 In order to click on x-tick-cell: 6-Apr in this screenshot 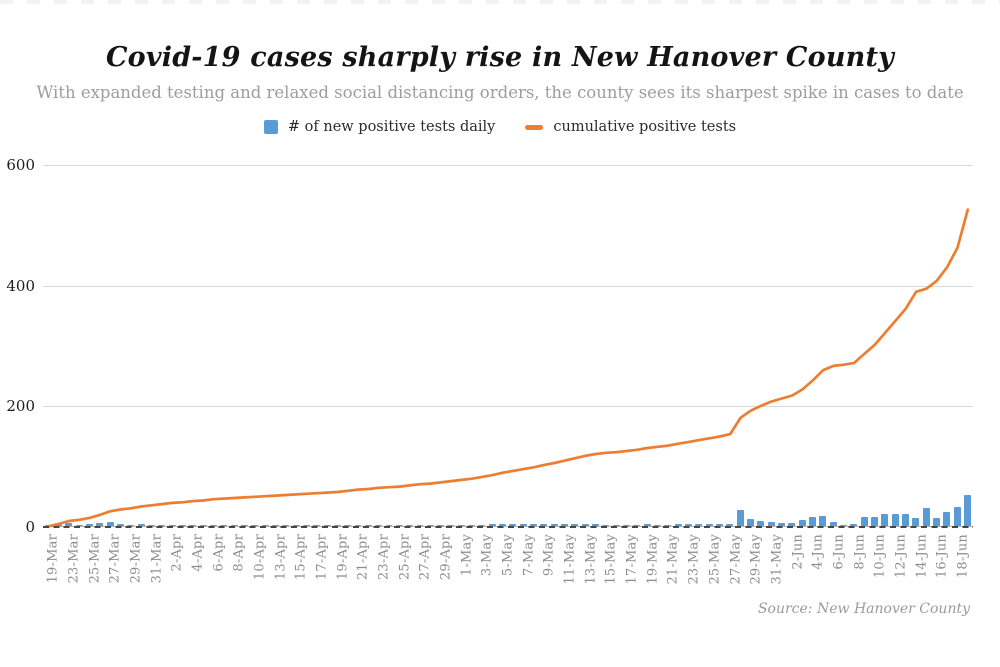, I will do `click(218, 564)`.